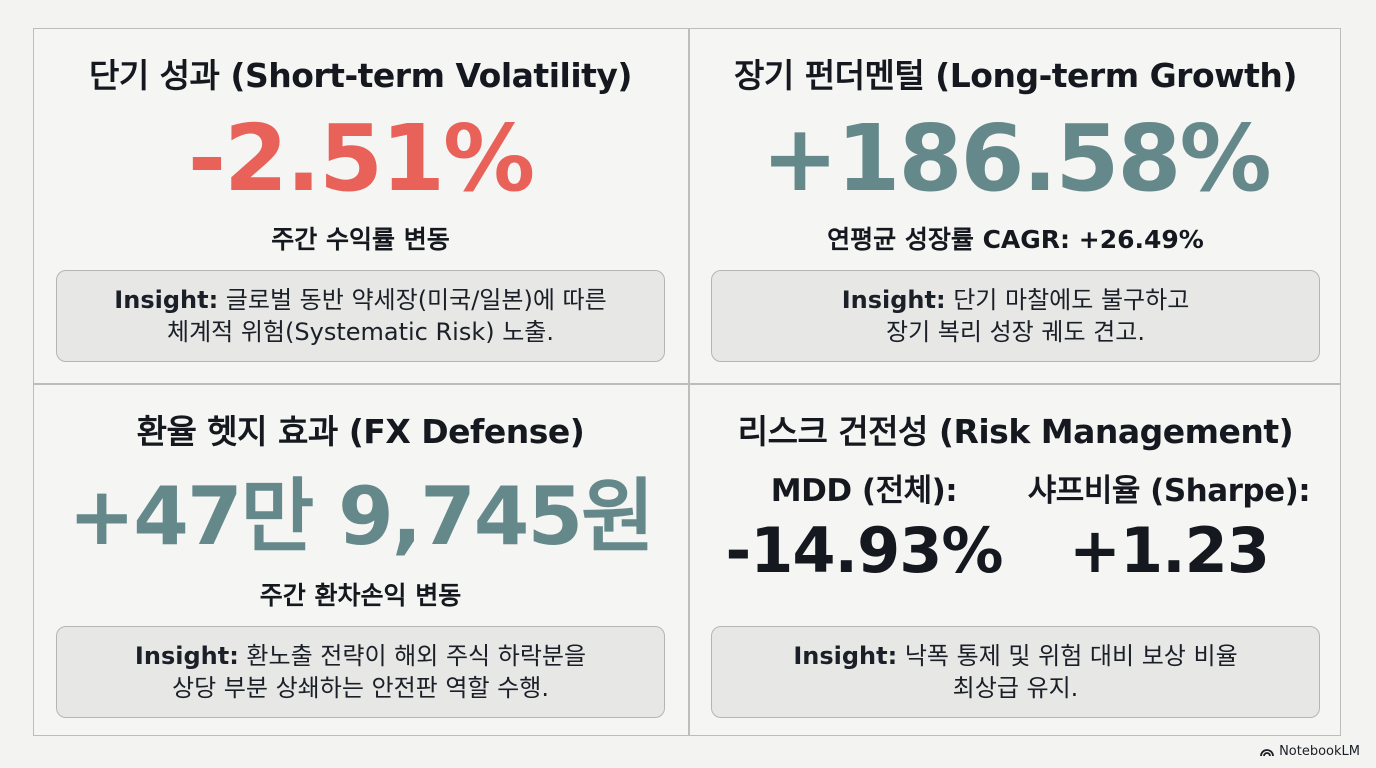 The width and height of the screenshot is (1376, 768). Describe the element at coordinates (360, 431) in the screenshot. I see `fx-defense-title: 환율 헷지 효과 (FX Defense)` at that location.